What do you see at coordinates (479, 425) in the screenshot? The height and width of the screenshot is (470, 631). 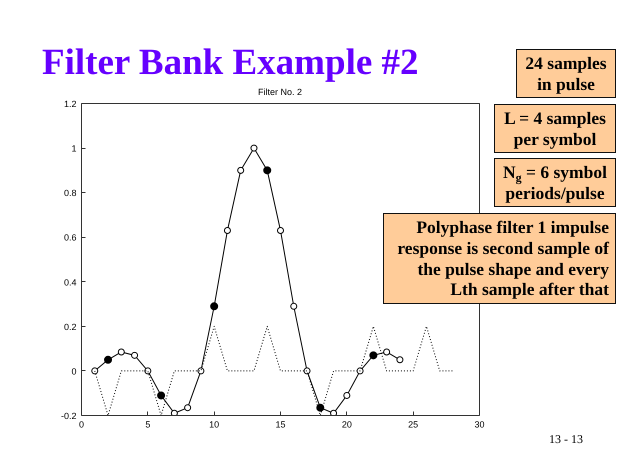 I see `x-tick-label: 30` at bounding box center [479, 425].